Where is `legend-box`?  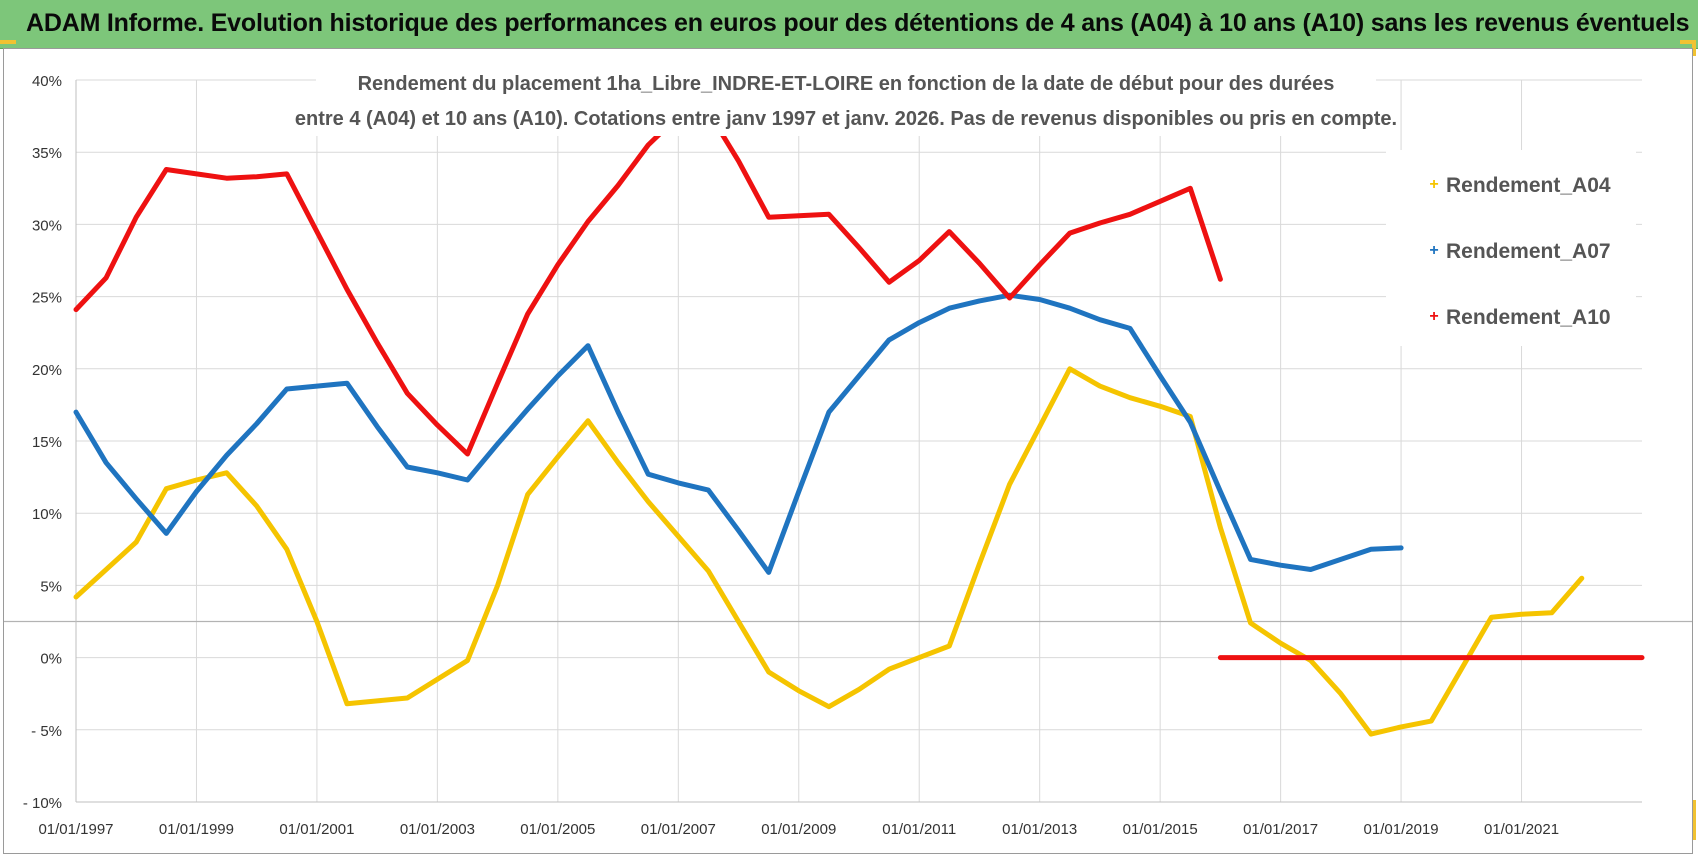 legend-box is located at coordinates (1511, 248).